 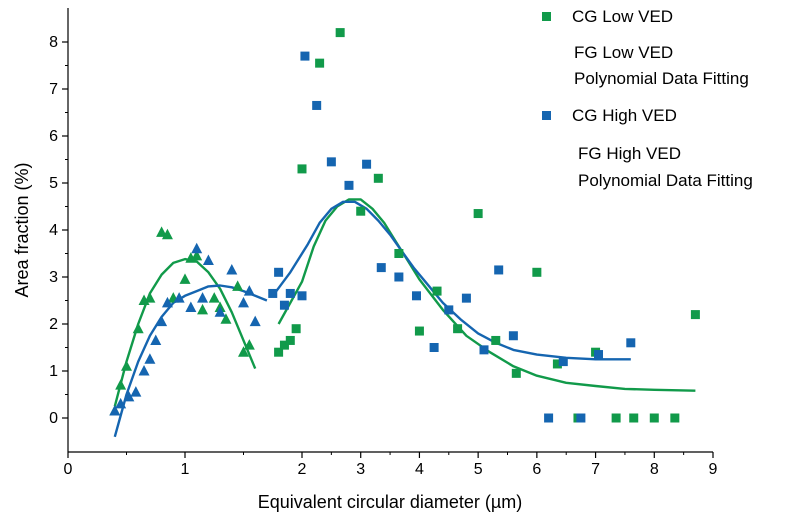 What do you see at coordinates (360, 469) in the screenshot?
I see `x-tick-label: 3` at bounding box center [360, 469].